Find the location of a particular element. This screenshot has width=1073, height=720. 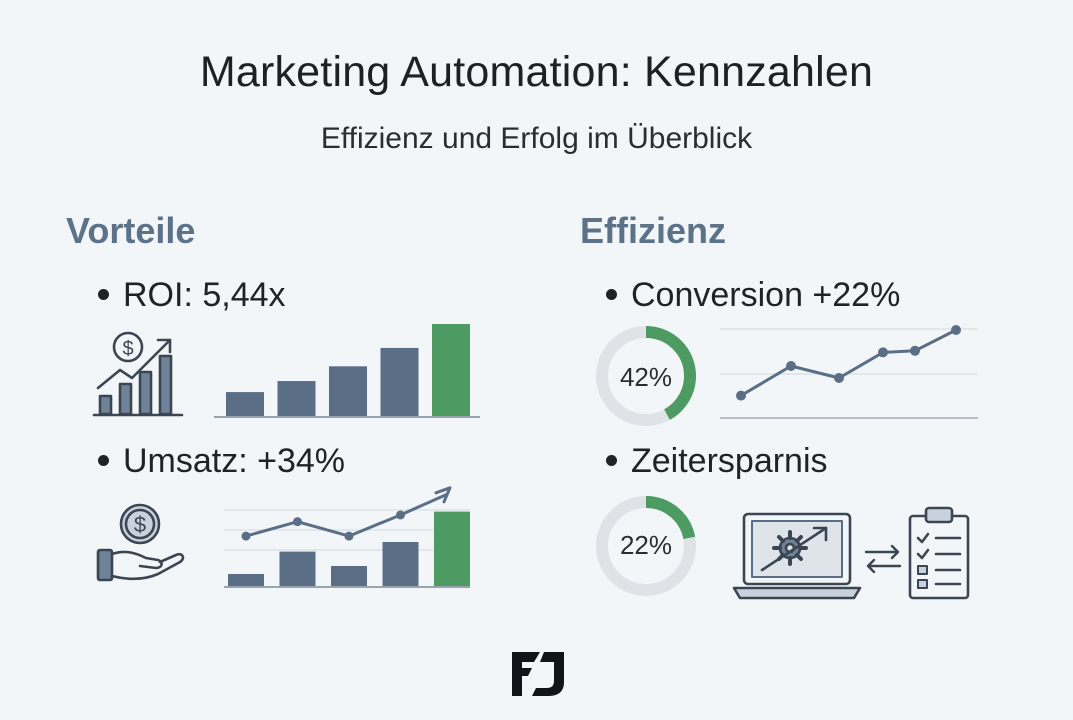

conversion-donut-label: 42% is located at coordinates (646, 377).